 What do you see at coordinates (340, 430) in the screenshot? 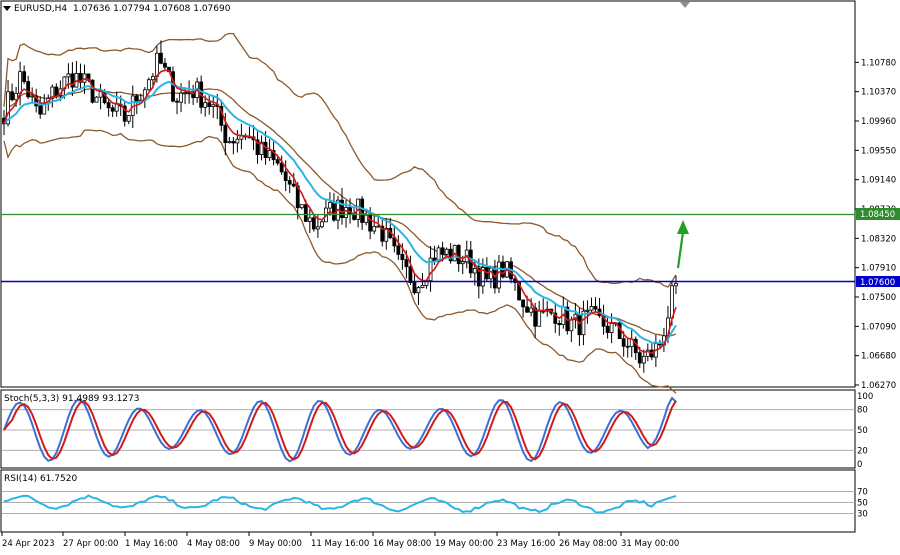
I see `stochastic-signal-line` at bounding box center [340, 430].